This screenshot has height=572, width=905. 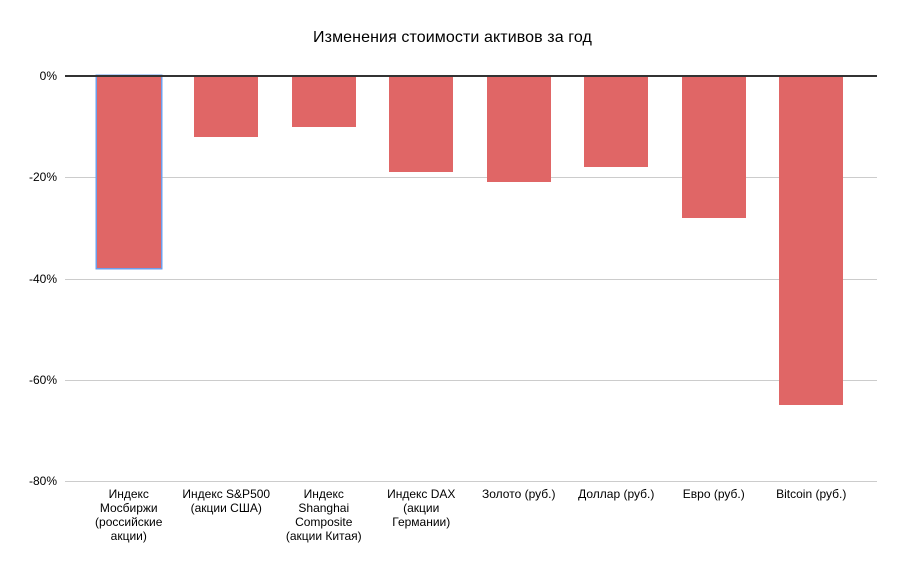 What do you see at coordinates (129, 515) in the screenshot?
I see `x-category-label: Индекс Мосбиржи (российские акции)` at bounding box center [129, 515].